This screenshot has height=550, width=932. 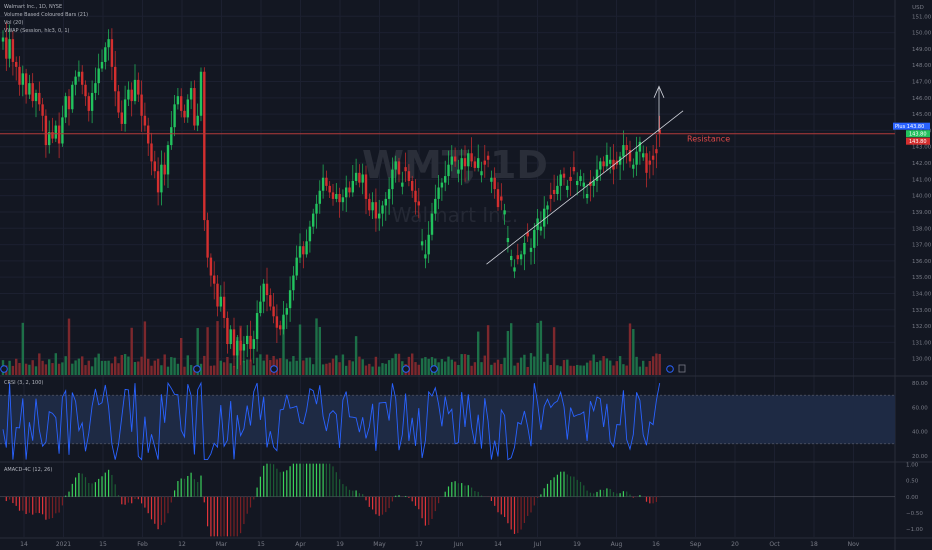 I want to click on symbol-title: Walmart Inc., 1D, NYSE, so click(x=33, y=7).